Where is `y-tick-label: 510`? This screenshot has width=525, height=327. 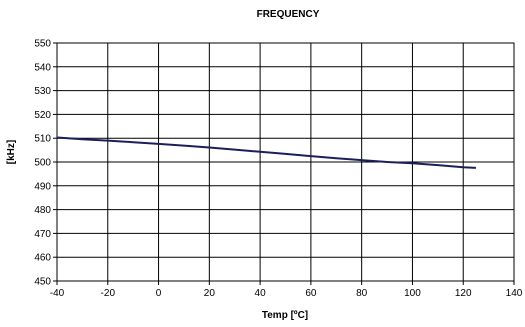 y-tick-label: 510 is located at coordinates (42, 139).